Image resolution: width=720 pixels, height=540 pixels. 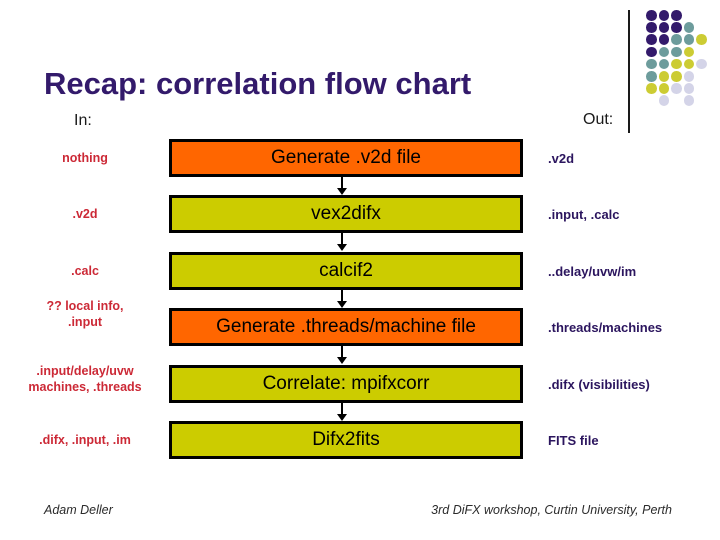 What do you see at coordinates (598, 119) in the screenshot?
I see `out-column-header: Out:` at bounding box center [598, 119].